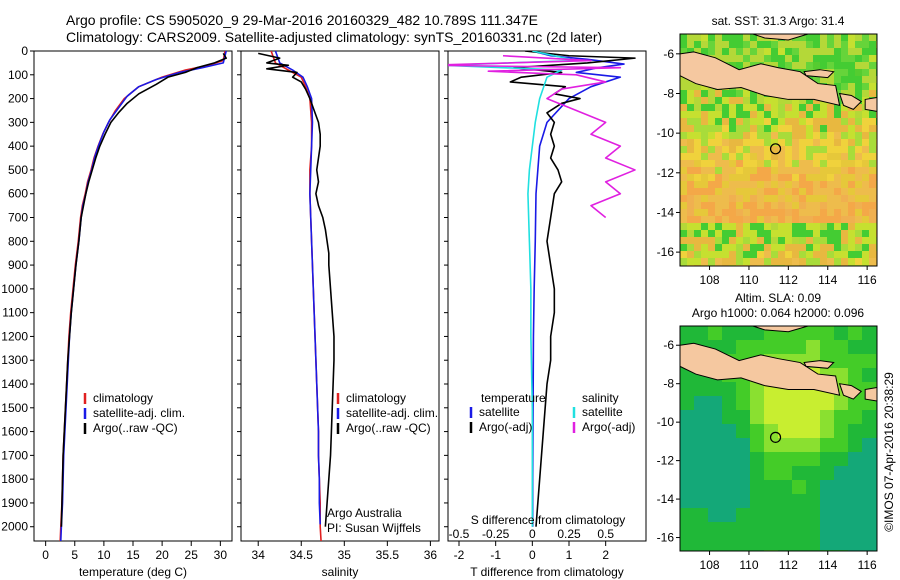 The height and width of the screenshot is (580, 900). What do you see at coordinates (578, 289) in the screenshot?
I see `series-line-t-satellite` at bounding box center [578, 289].